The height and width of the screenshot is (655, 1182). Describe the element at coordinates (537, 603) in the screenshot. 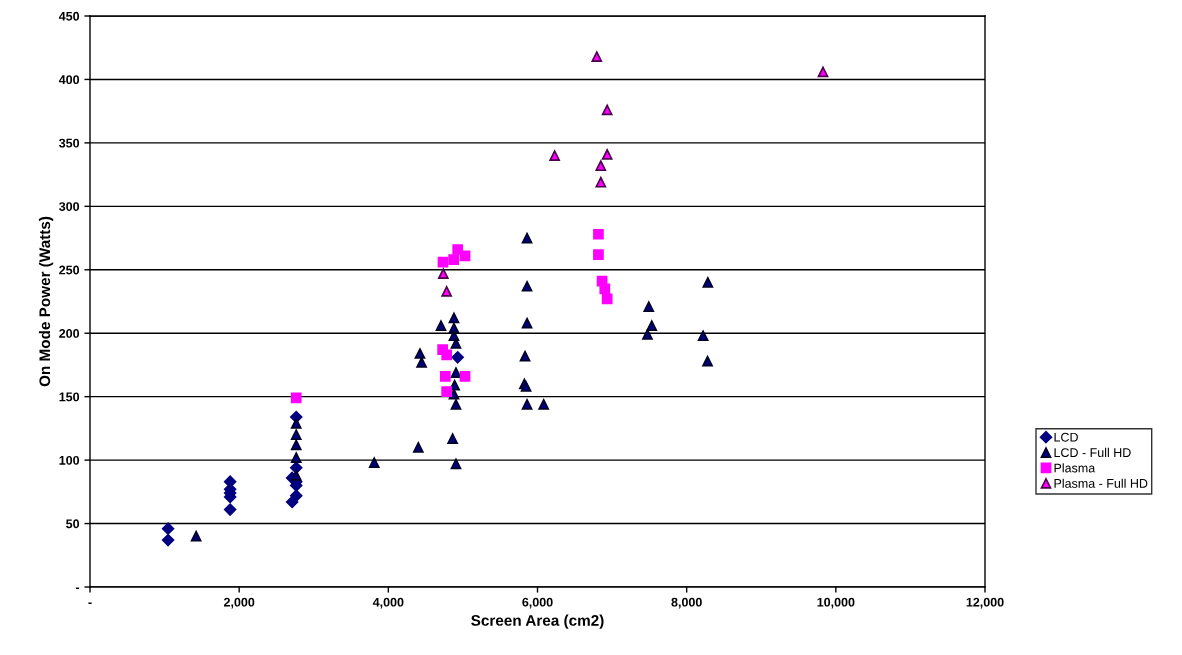

I see `x-tick-label: 6,000` at that location.